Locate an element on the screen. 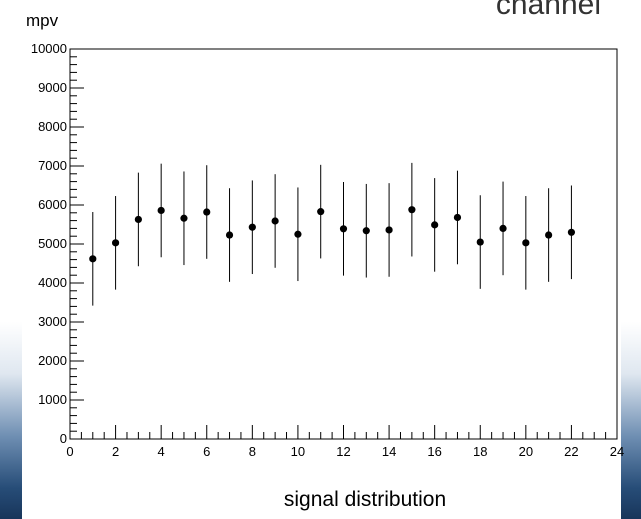 The width and height of the screenshot is (641, 519). y-tick-label: 9000 is located at coordinates (52, 87).